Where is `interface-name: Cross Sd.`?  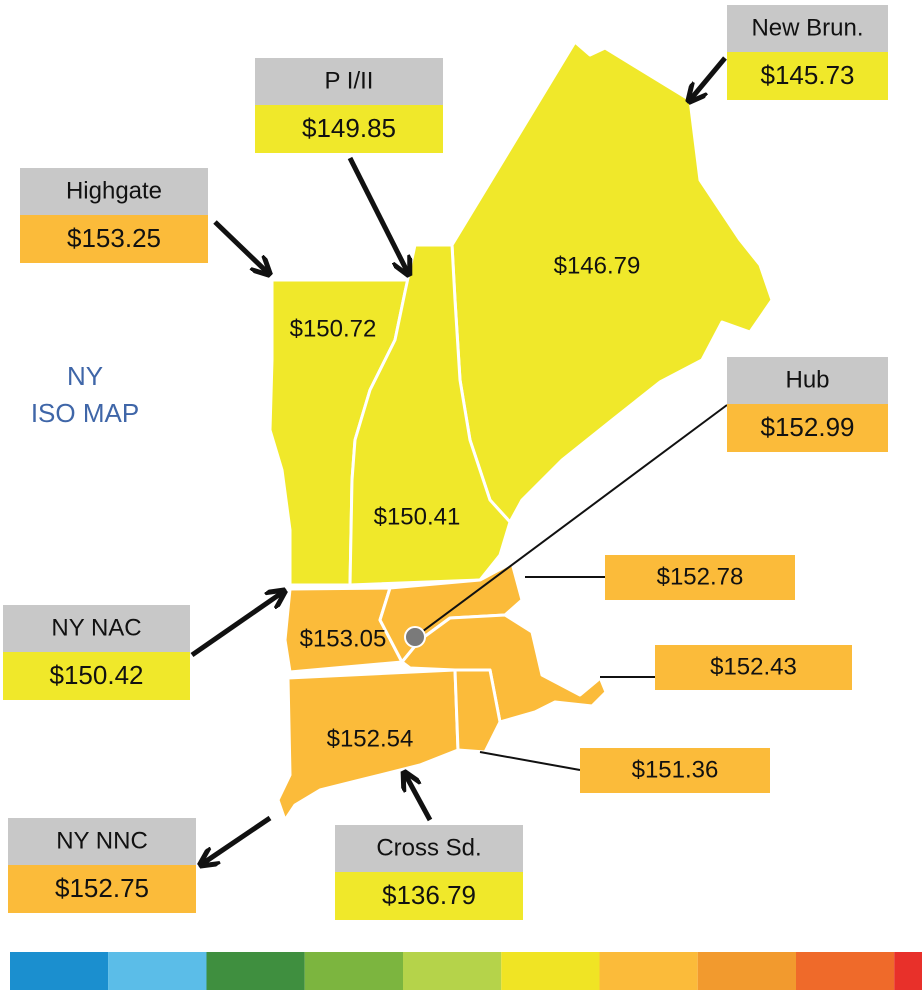 interface-name: Cross Sd. is located at coordinates (428, 847).